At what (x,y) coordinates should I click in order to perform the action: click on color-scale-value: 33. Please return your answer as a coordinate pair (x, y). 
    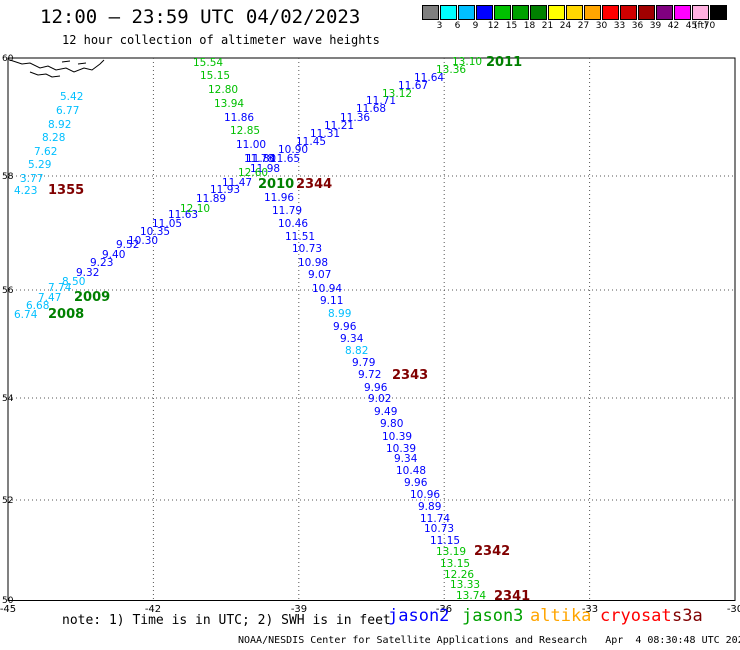
    Looking at the image, I should click on (619, 26).